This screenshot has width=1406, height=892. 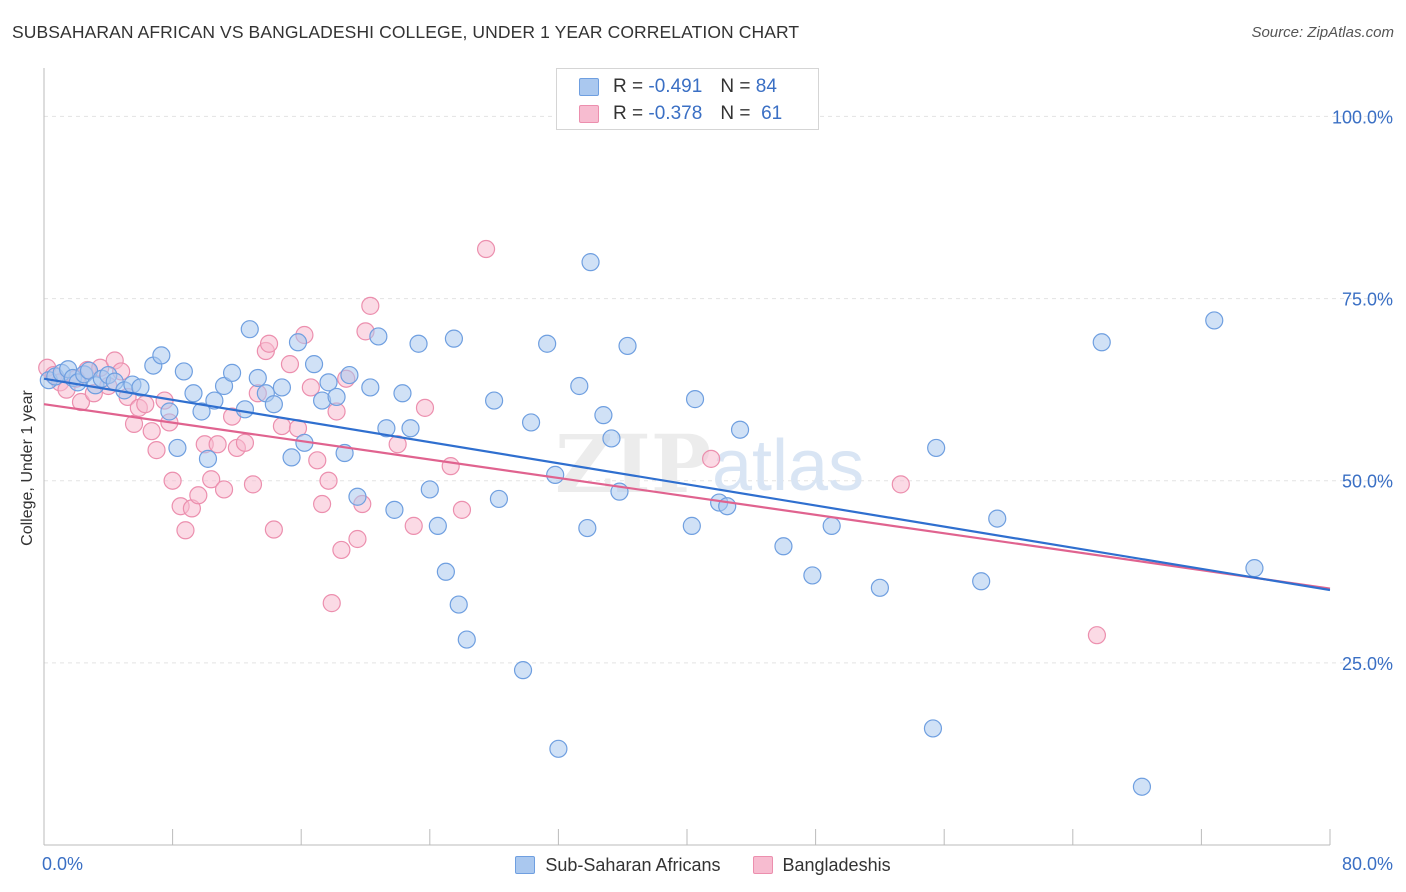 I want to click on legend-swatch-blue, so click(x=589, y=87).